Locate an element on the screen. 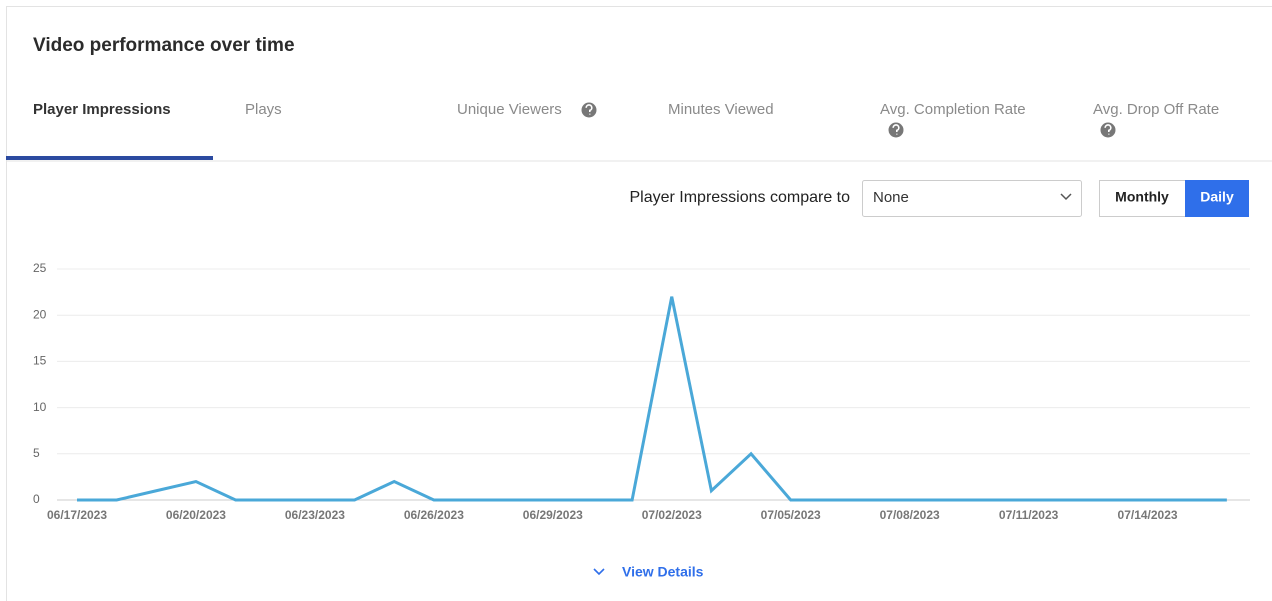 The width and height of the screenshot is (1272, 601). card-title: Video performance over time is located at coordinates (164, 45).